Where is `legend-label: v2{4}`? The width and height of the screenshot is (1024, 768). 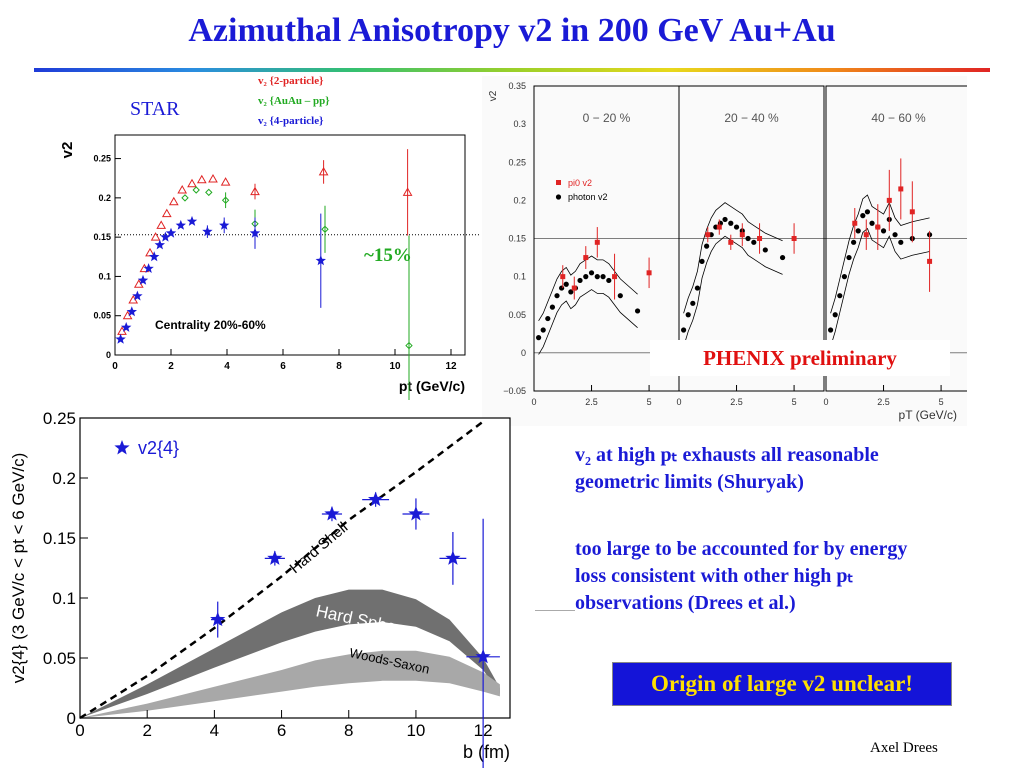
legend-label: v2{4} is located at coordinates (158, 448).